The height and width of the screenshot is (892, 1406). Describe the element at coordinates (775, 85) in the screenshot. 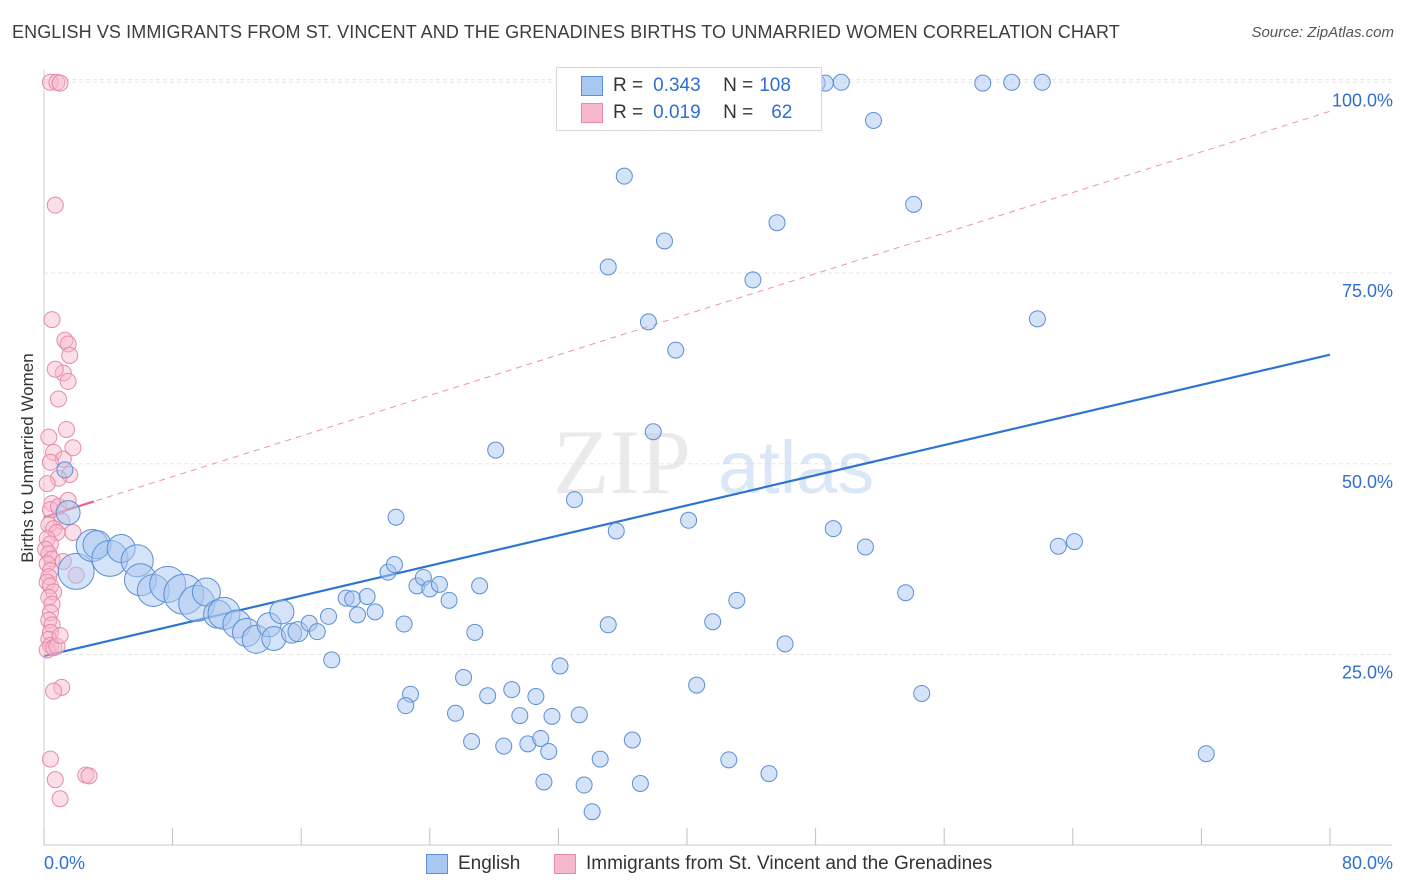

I see `legend-n-value: 108` at that location.